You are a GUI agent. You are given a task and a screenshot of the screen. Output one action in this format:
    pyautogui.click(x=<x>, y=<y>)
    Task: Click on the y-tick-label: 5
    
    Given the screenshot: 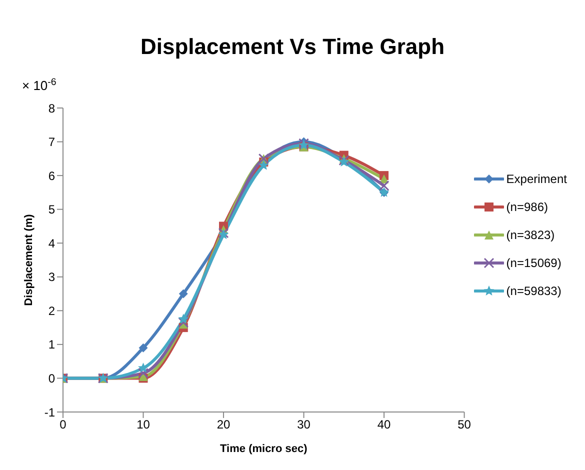 What is the action you would take?
    pyautogui.click(x=52, y=209)
    